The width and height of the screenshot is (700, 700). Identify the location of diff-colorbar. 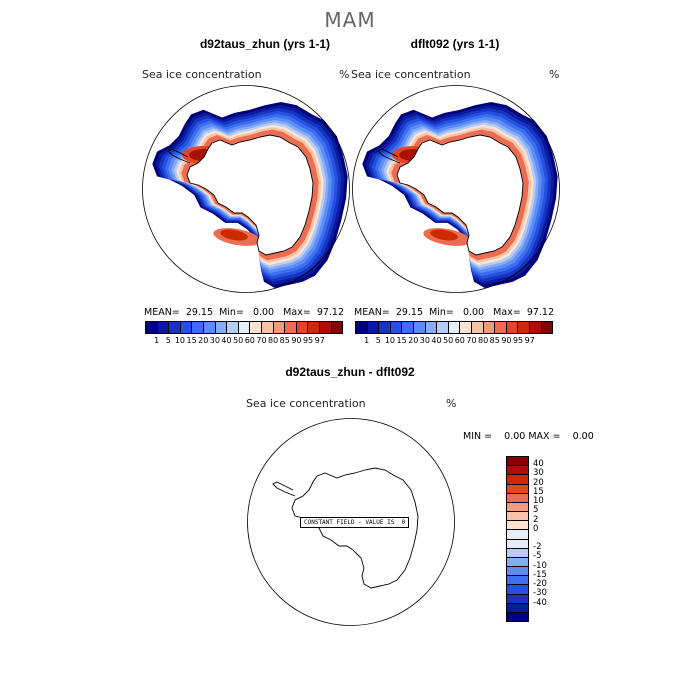
(517, 539).